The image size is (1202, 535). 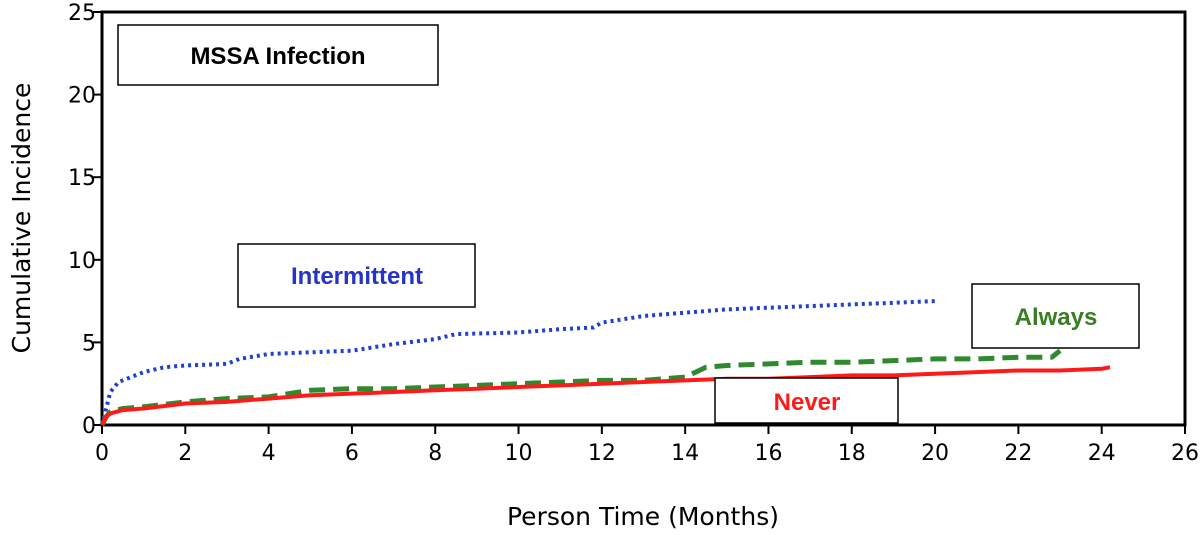 I want to click on y-tick-label: 0, so click(x=89, y=426).